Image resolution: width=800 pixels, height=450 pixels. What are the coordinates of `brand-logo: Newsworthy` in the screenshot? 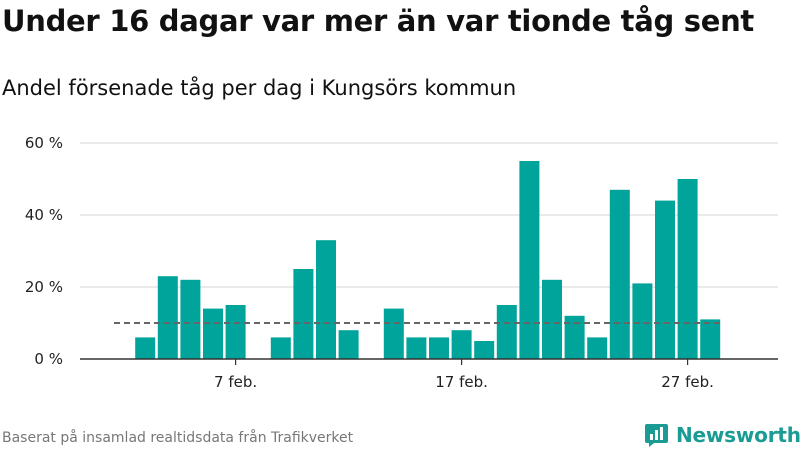 It's located at (722, 435).